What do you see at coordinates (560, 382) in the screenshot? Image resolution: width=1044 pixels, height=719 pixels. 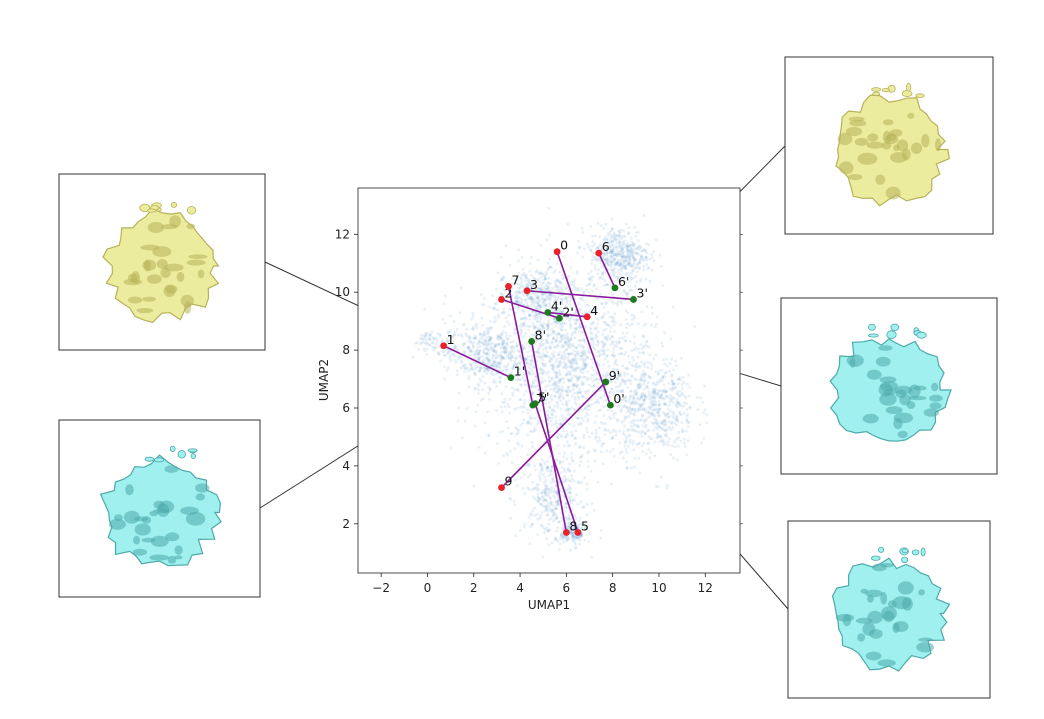 I see `umap-density-cloud` at bounding box center [560, 382].